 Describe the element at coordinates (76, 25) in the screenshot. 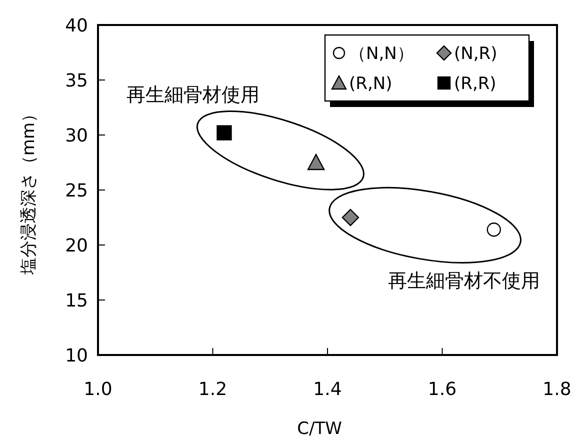

I see `y-tick-label: 40` at that location.